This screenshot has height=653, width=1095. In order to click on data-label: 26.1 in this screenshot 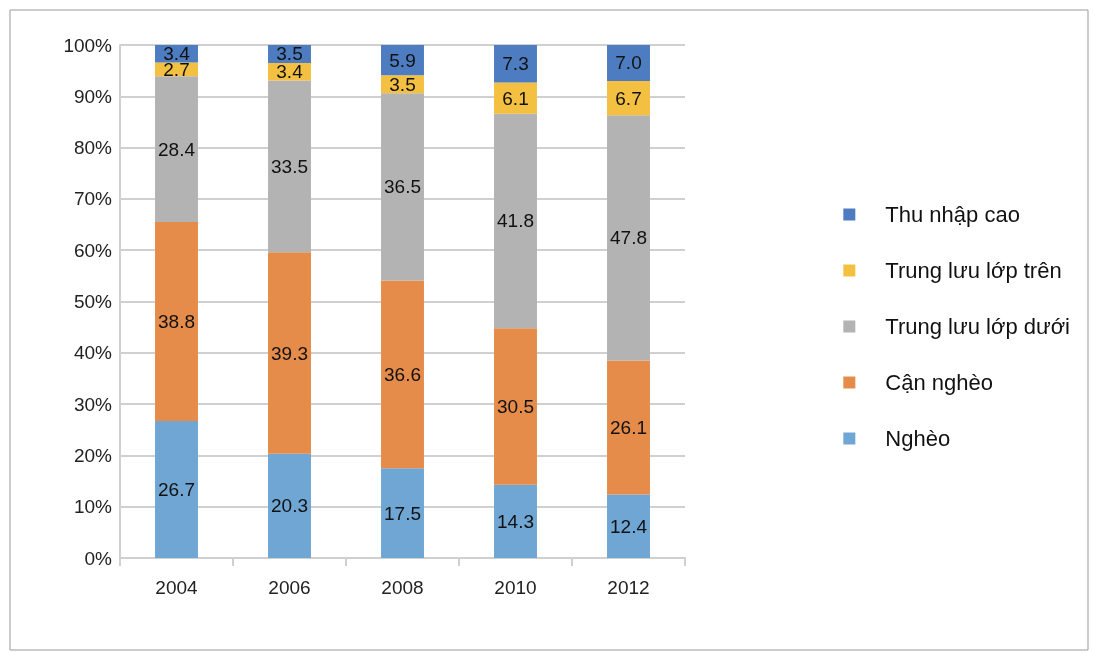, I will do `click(628, 427)`.